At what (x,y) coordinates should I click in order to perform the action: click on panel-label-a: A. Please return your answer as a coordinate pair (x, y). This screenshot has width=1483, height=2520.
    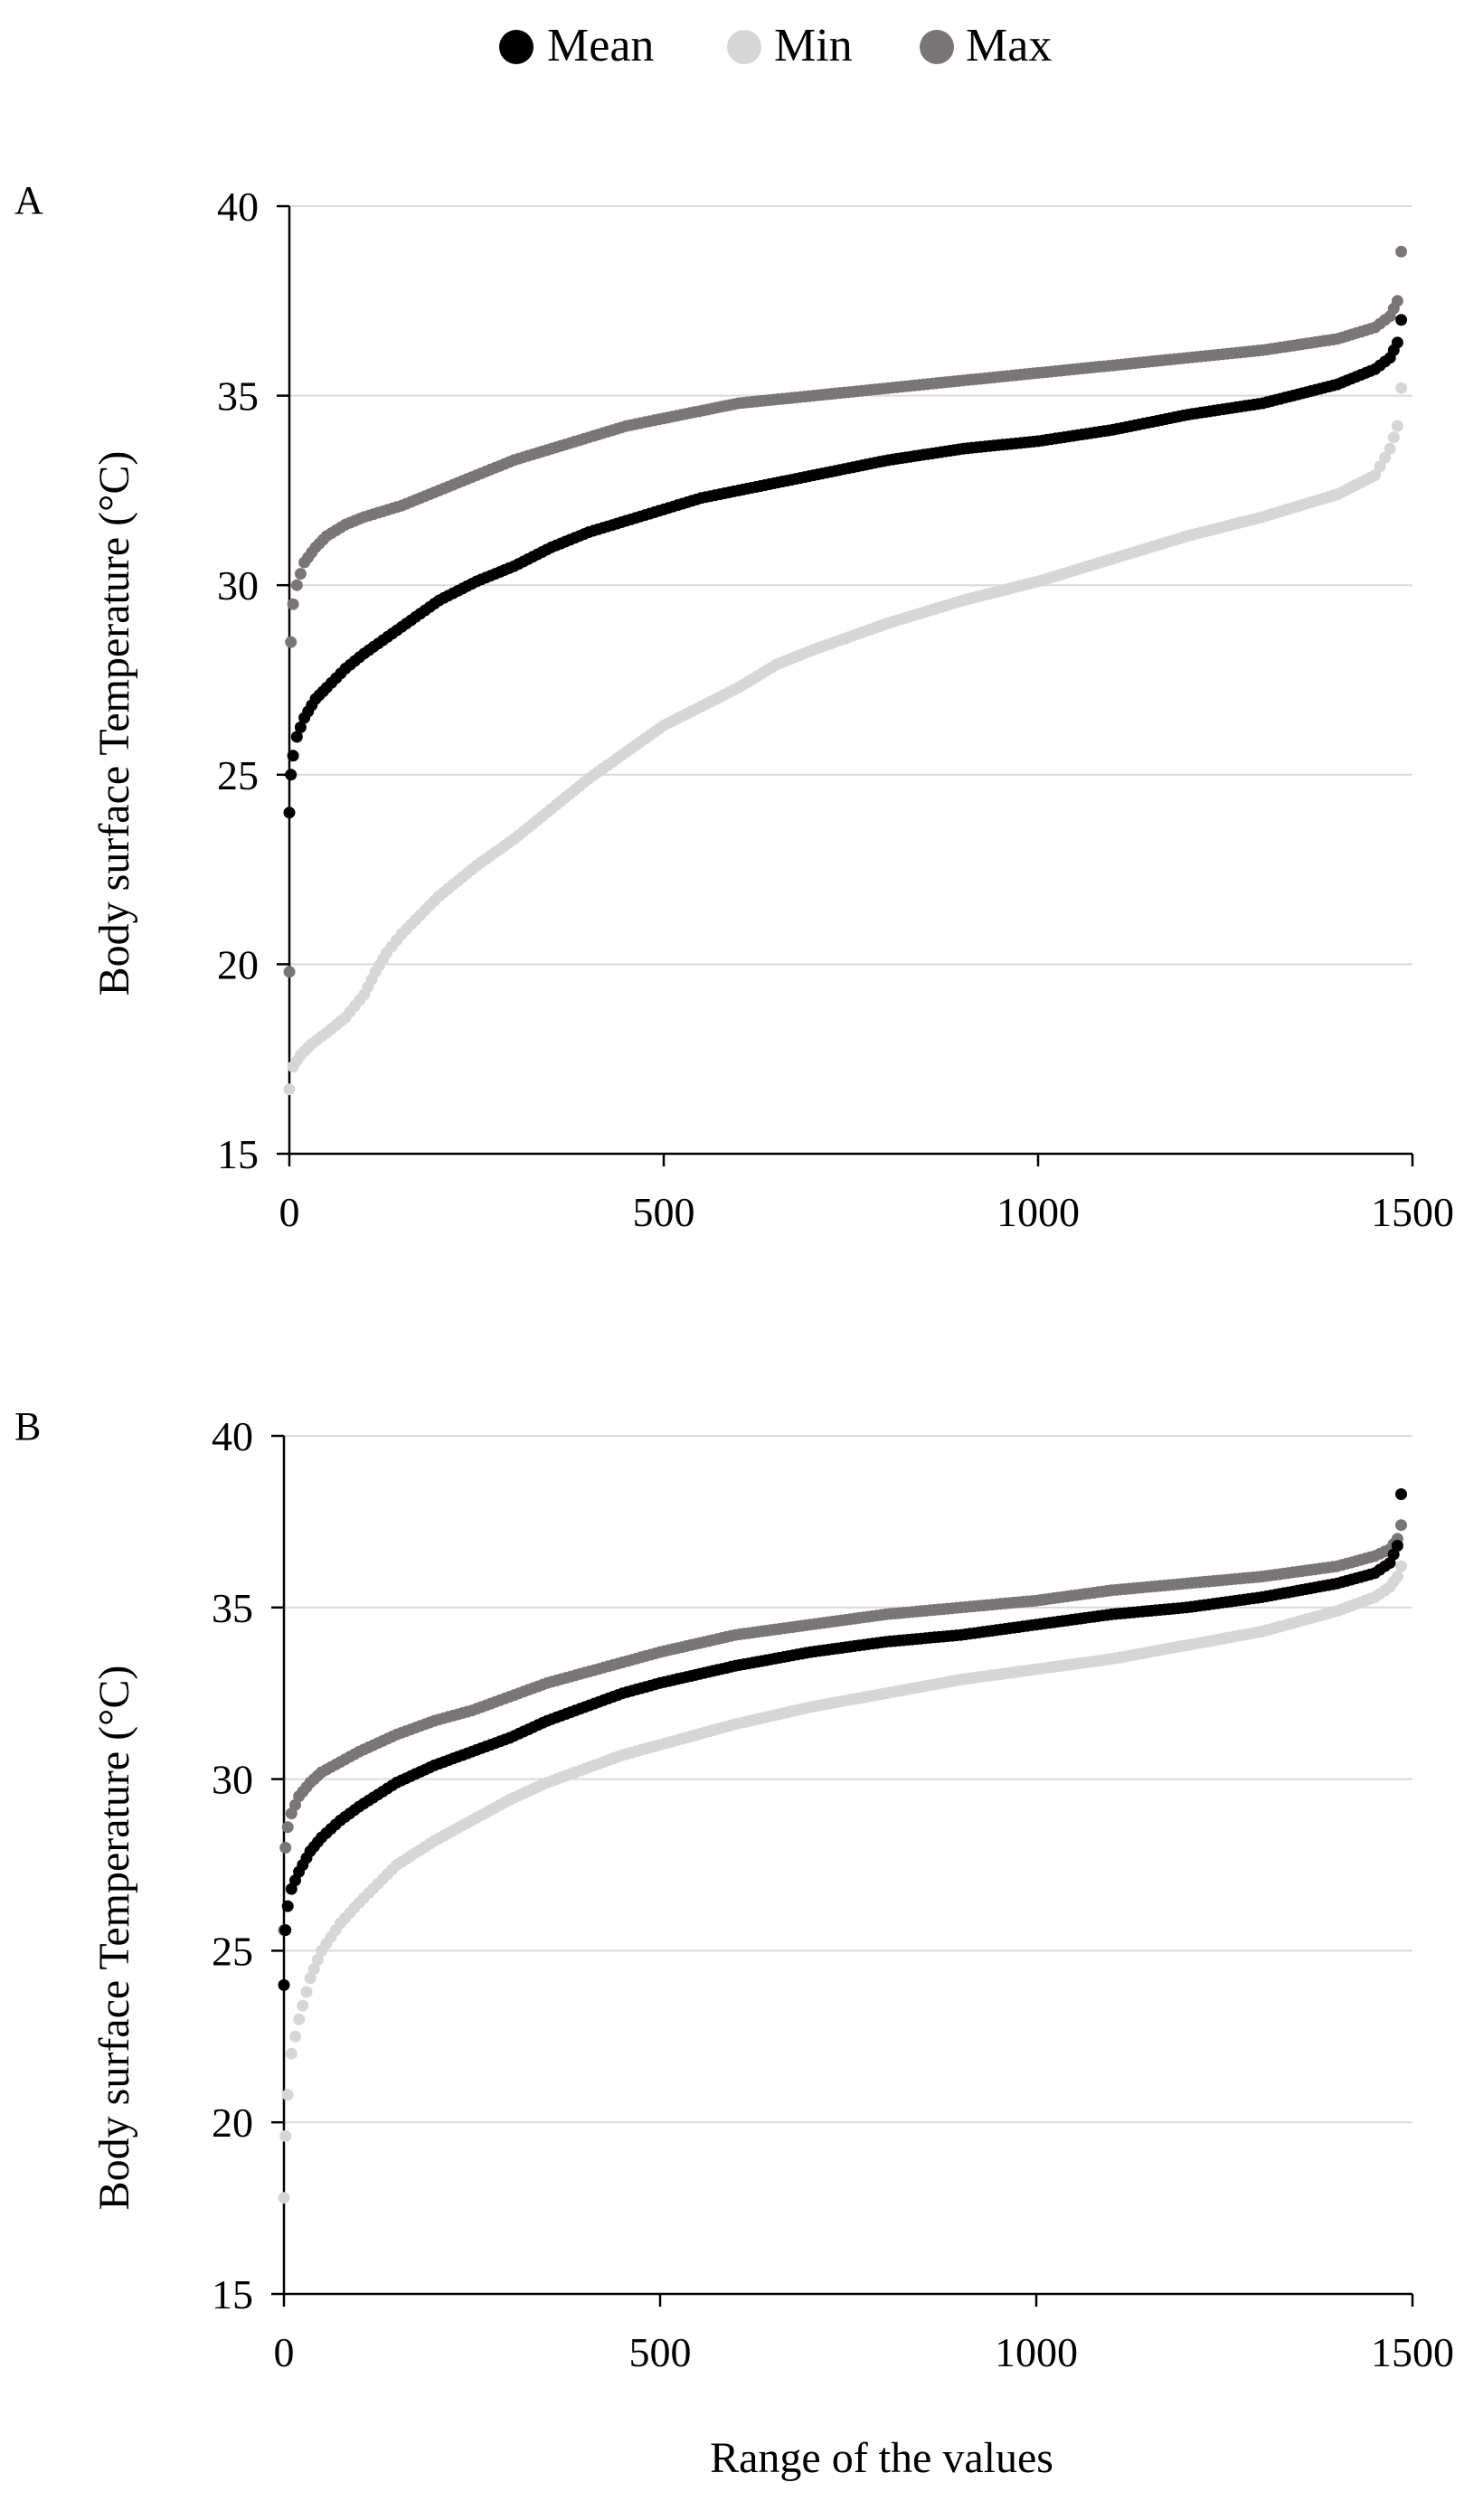
    Looking at the image, I should click on (28, 200).